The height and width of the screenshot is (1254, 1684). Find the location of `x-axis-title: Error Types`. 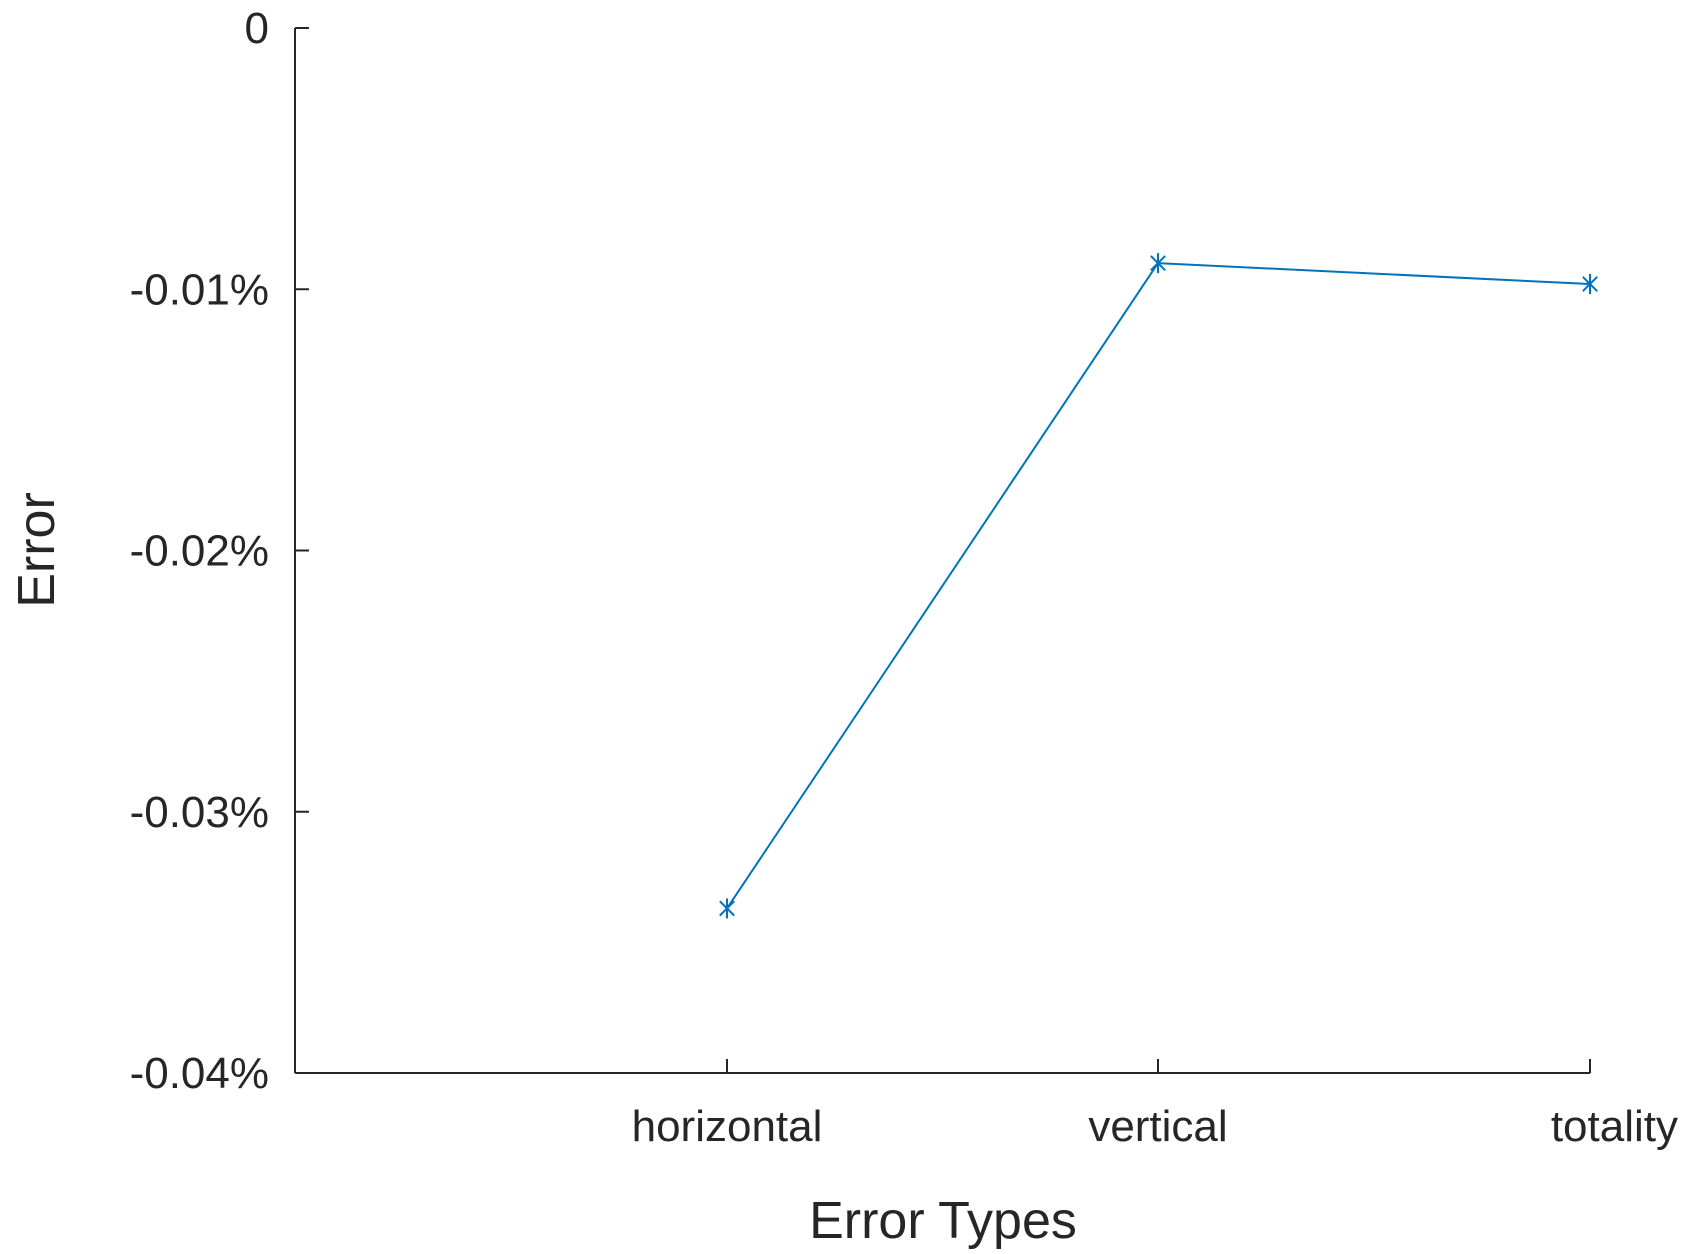

x-axis-title: Error Types is located at coordinates (943, 1221).